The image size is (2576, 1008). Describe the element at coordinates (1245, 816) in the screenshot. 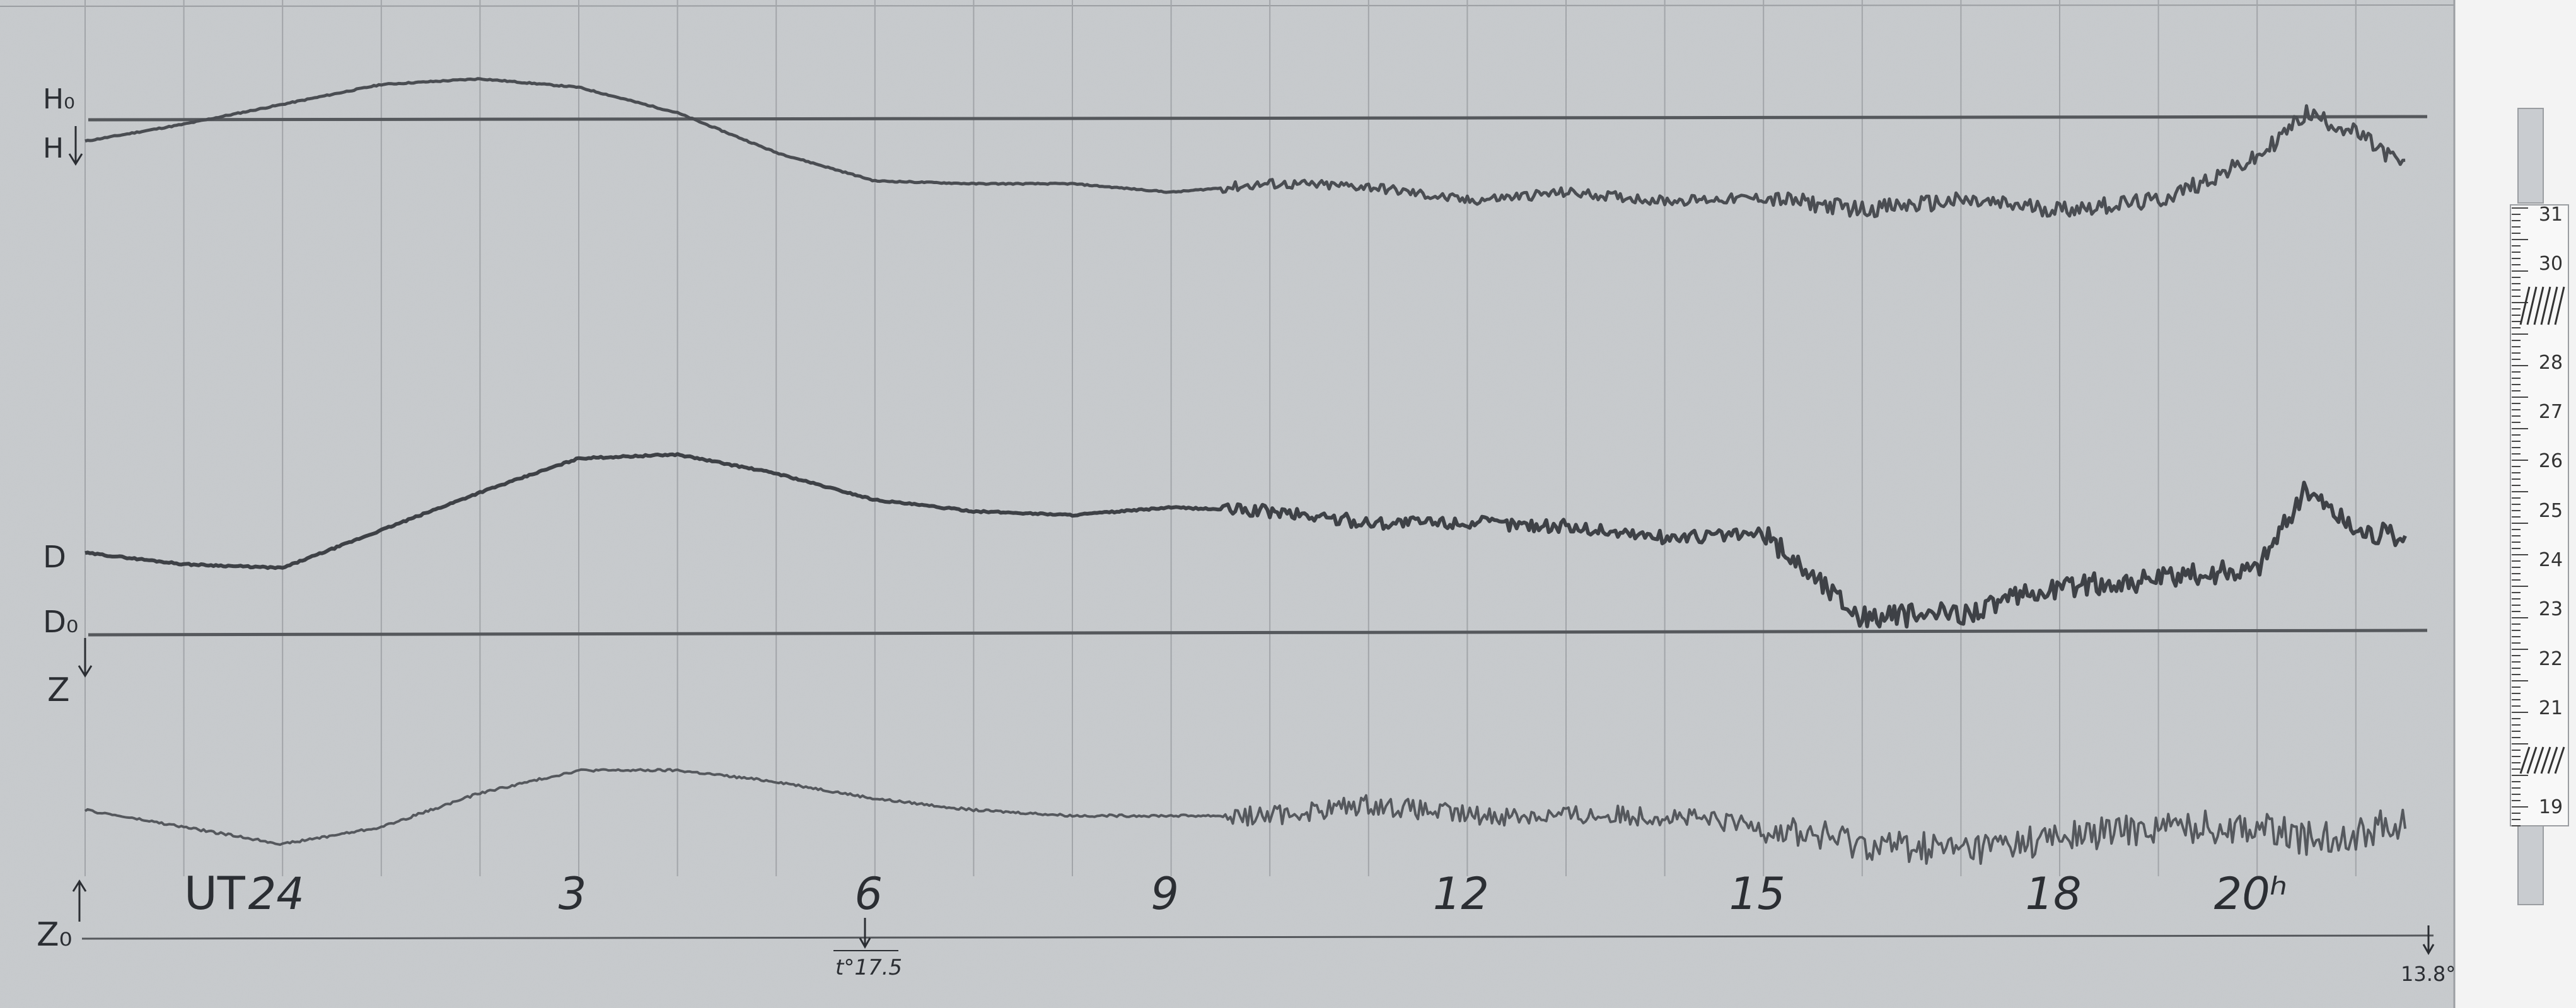

I see `series-line-z` at that location.